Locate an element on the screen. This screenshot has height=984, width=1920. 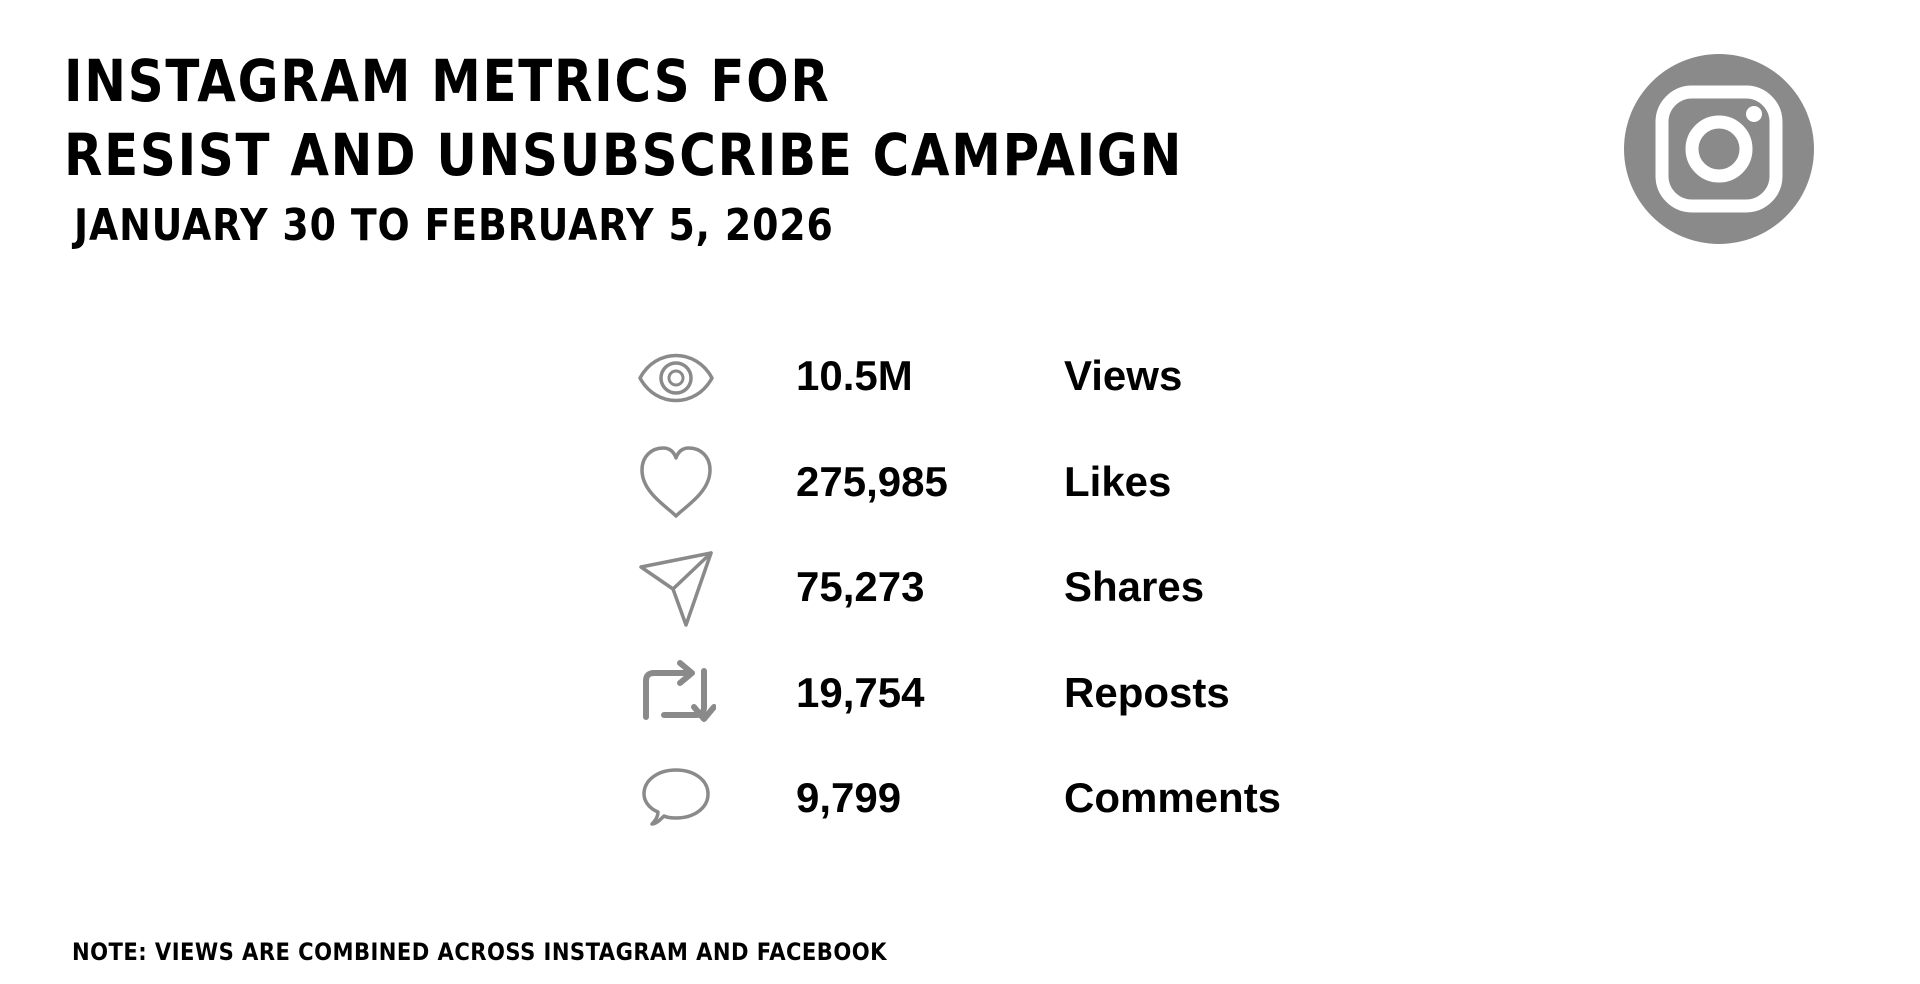
metric-row-comments: 9,799 Comments is located at coordinates (996, 813).